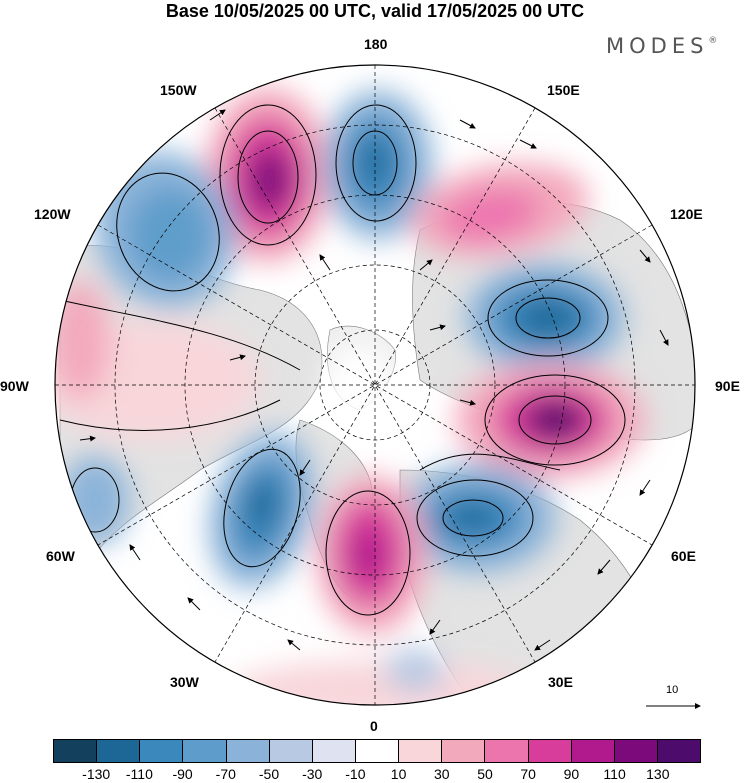 This screenshot has height=783, width=750. Describe the element at coordinates (312, 774) in the screenshot. I see `colorbar-tick-label: -30` at that location.